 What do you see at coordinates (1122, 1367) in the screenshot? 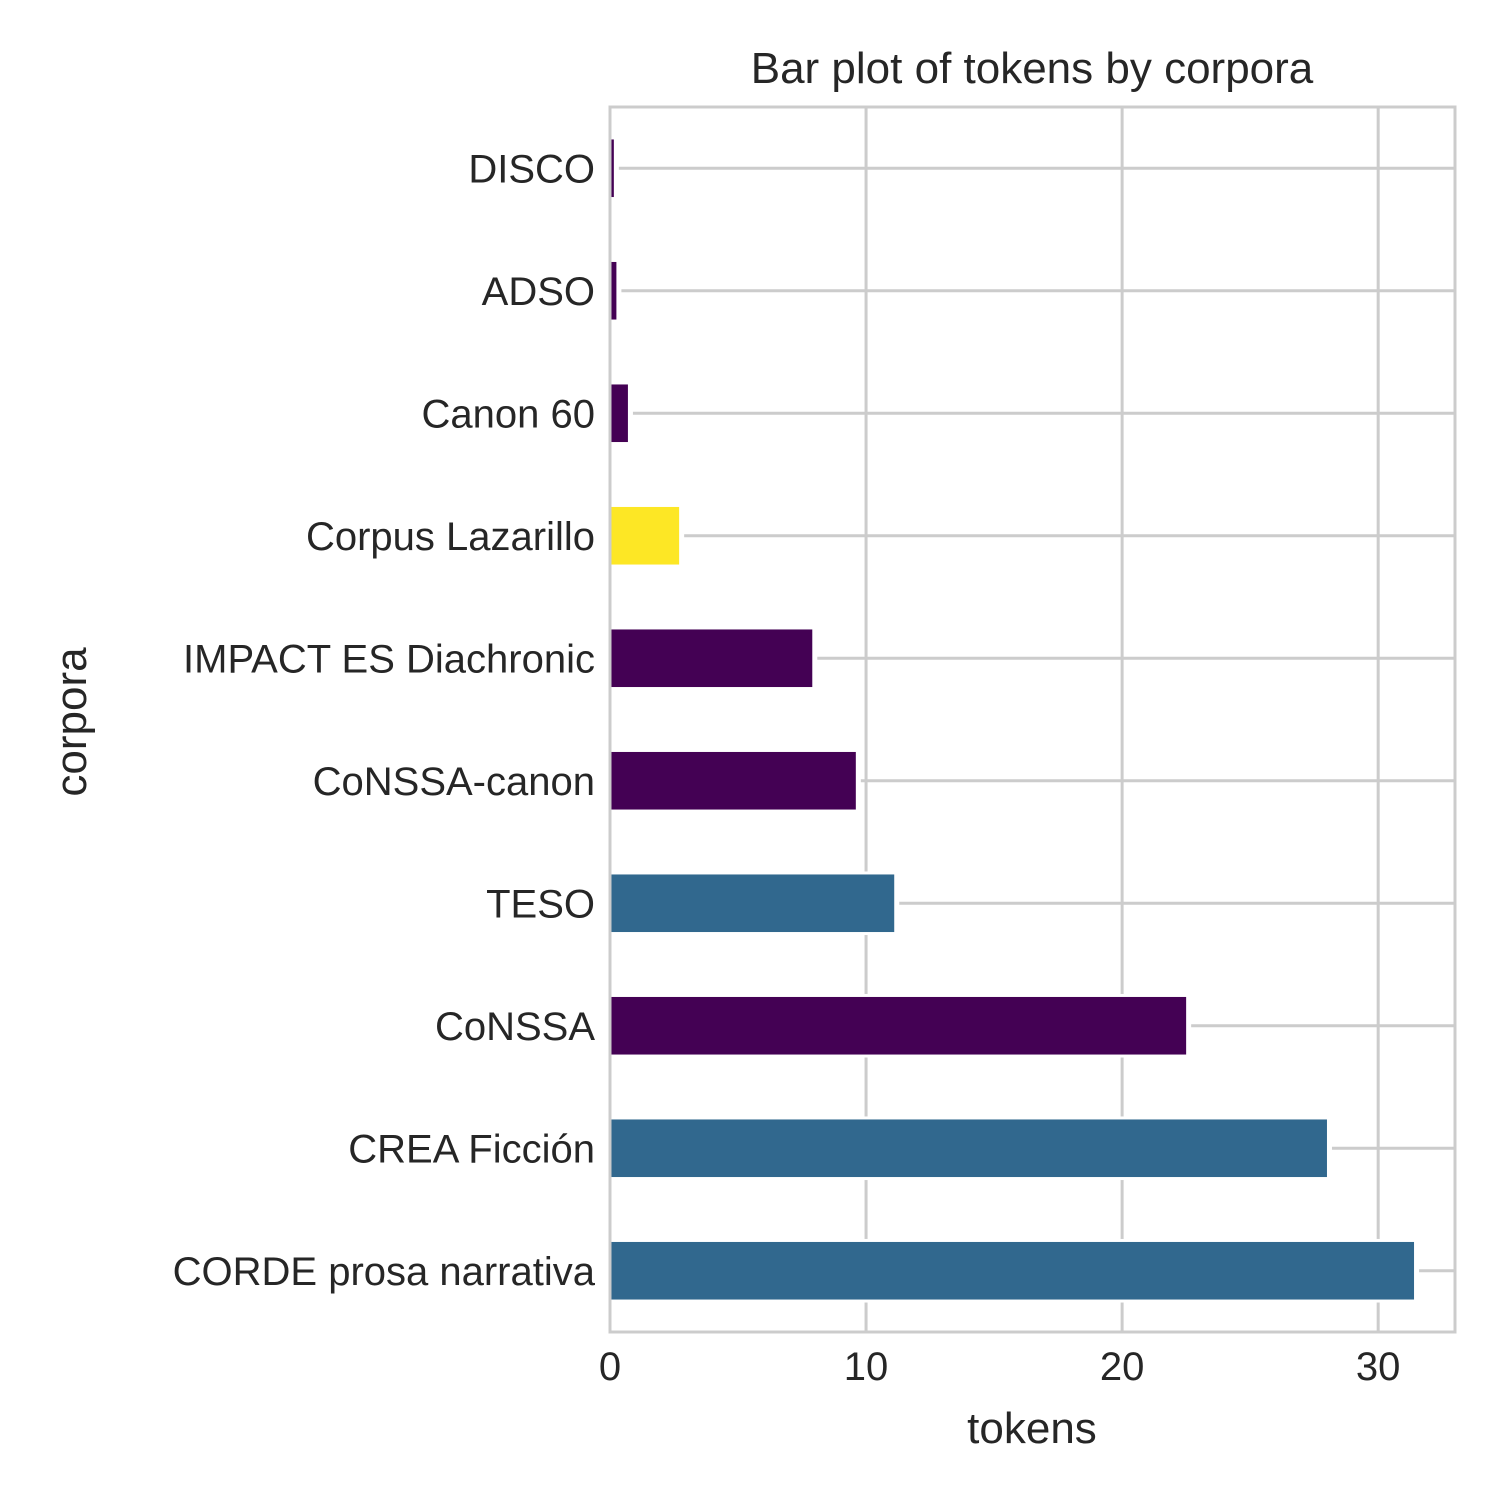
I see `x-tick-label: 20` at bounding box center [1122, 1367].